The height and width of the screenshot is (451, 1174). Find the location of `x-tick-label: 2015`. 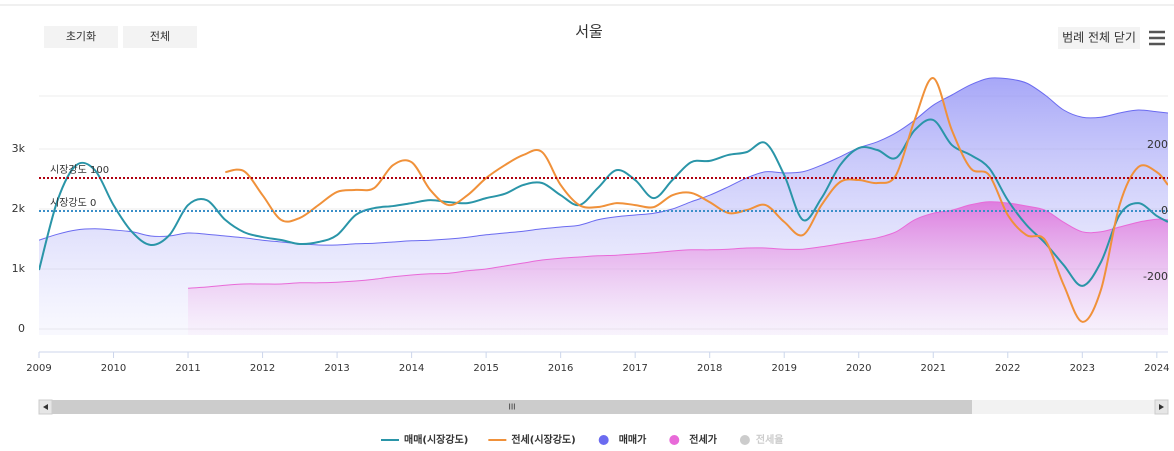

x-tick-label: 2015 is located at coordinates (485, 368).